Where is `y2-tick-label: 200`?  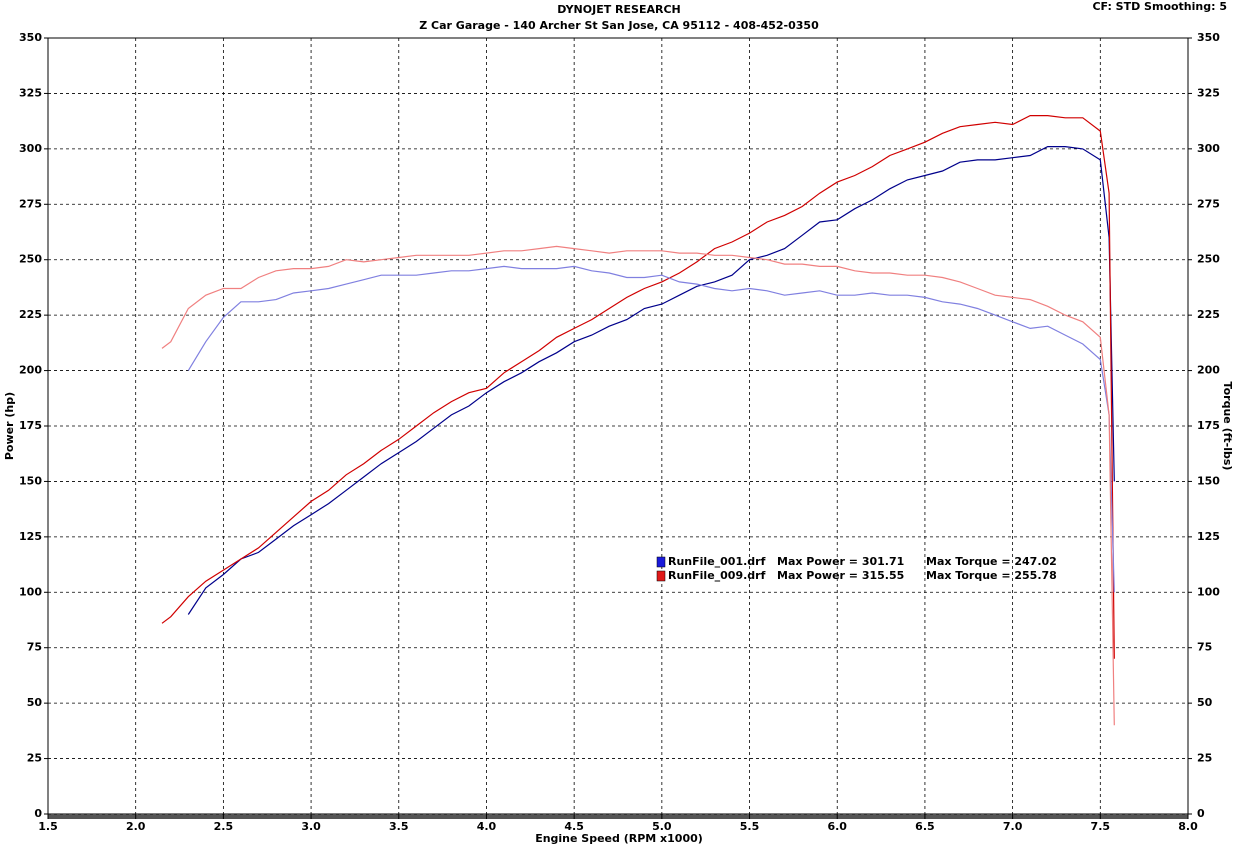
y2-tick-label: 200 is located at coordinates (1208, 370).